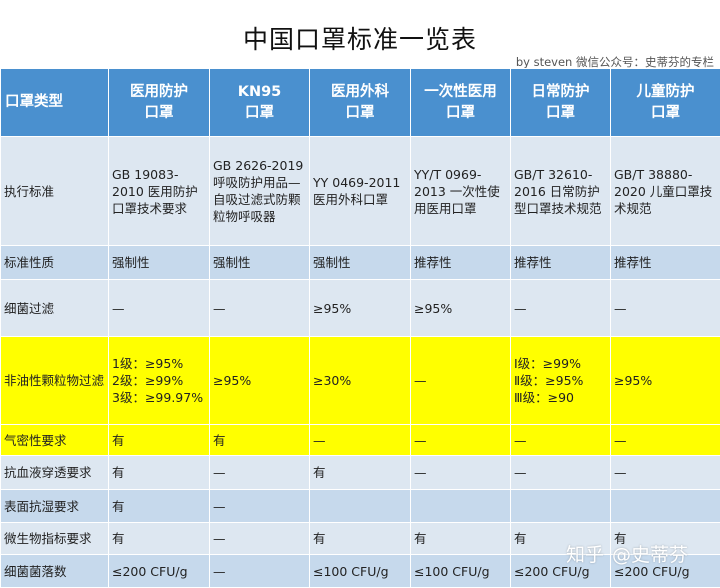  Describe the element at coordinates (665, 103) in the screenshot. I see `header-children: 儿童防护口罩` at that location.